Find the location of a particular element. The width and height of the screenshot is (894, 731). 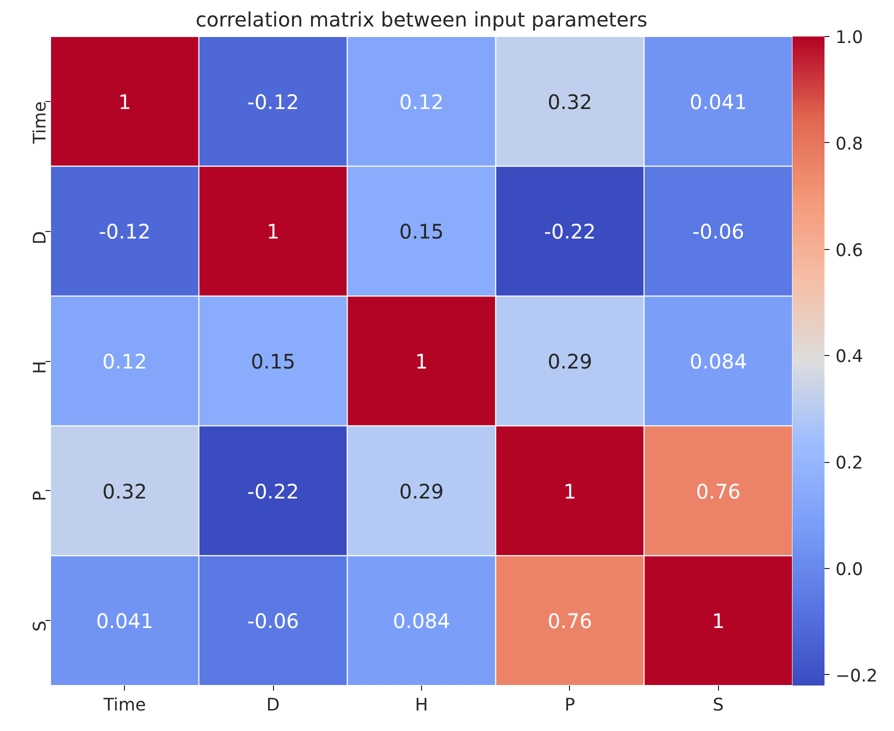

color-bar-label: 0.0 is located at coordinates (850, 570).